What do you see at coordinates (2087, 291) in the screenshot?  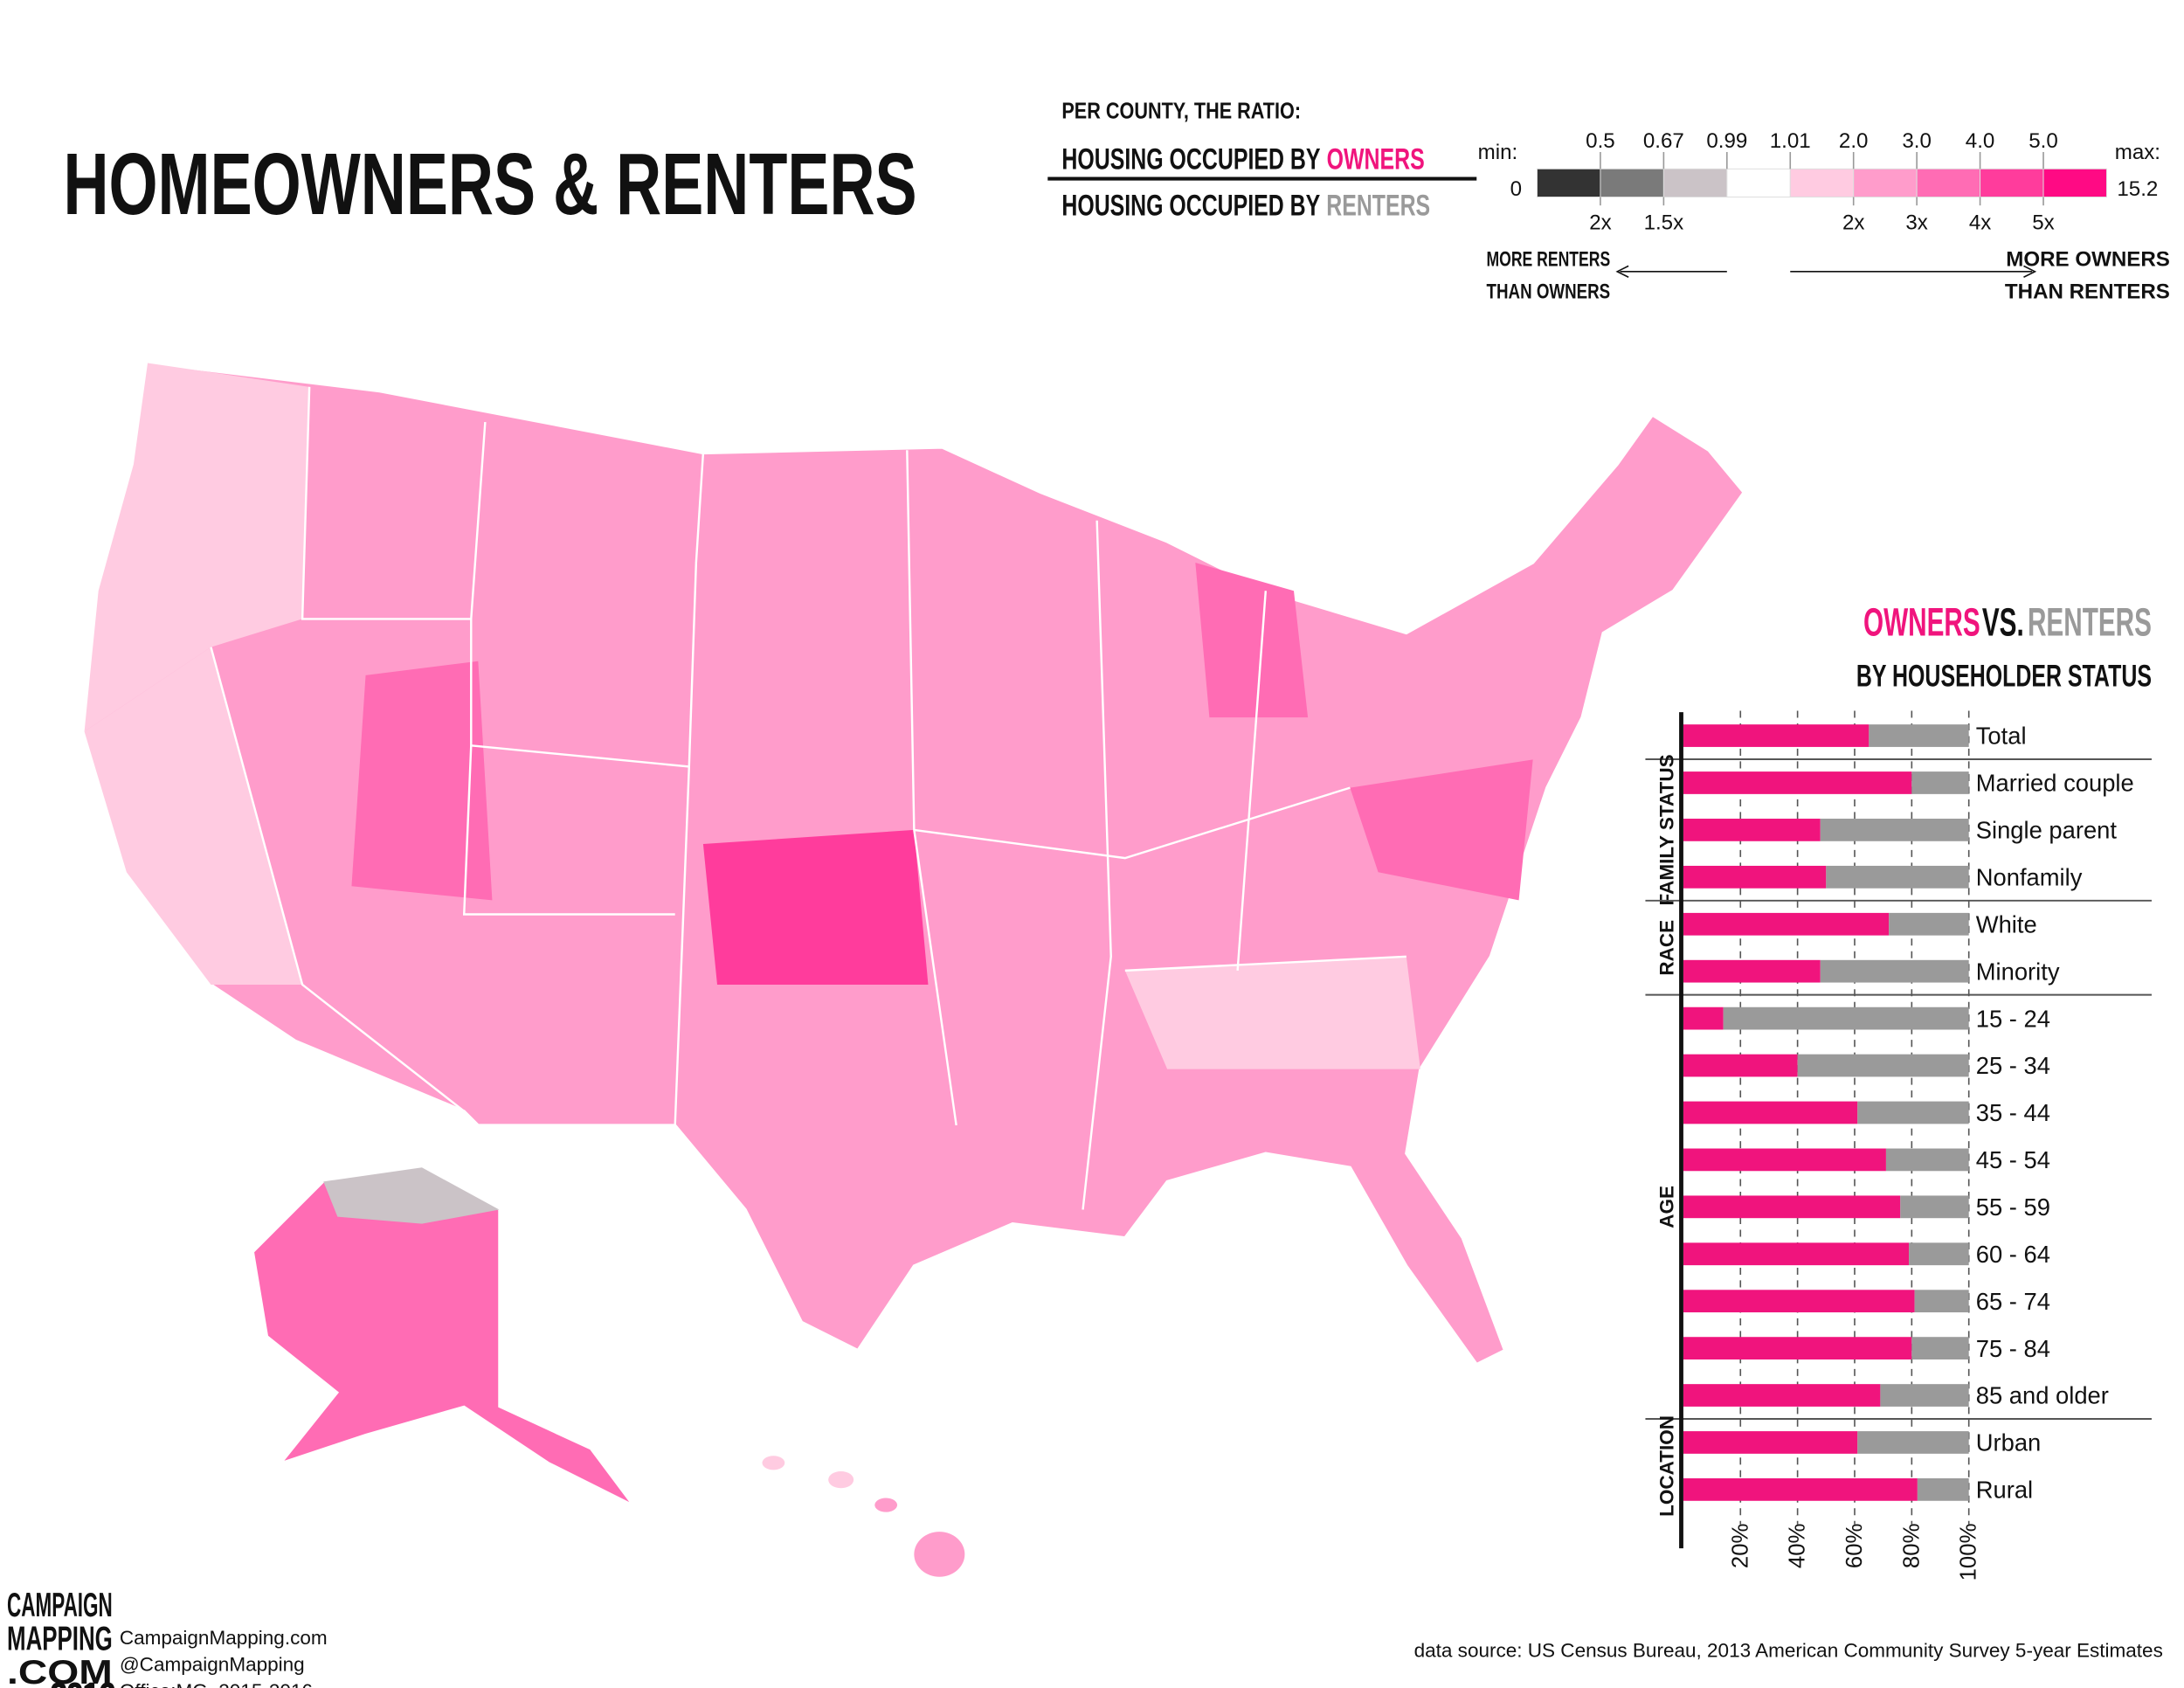 I see `legend-note: THAN RENTERS` at bounding box center [2087, 291].